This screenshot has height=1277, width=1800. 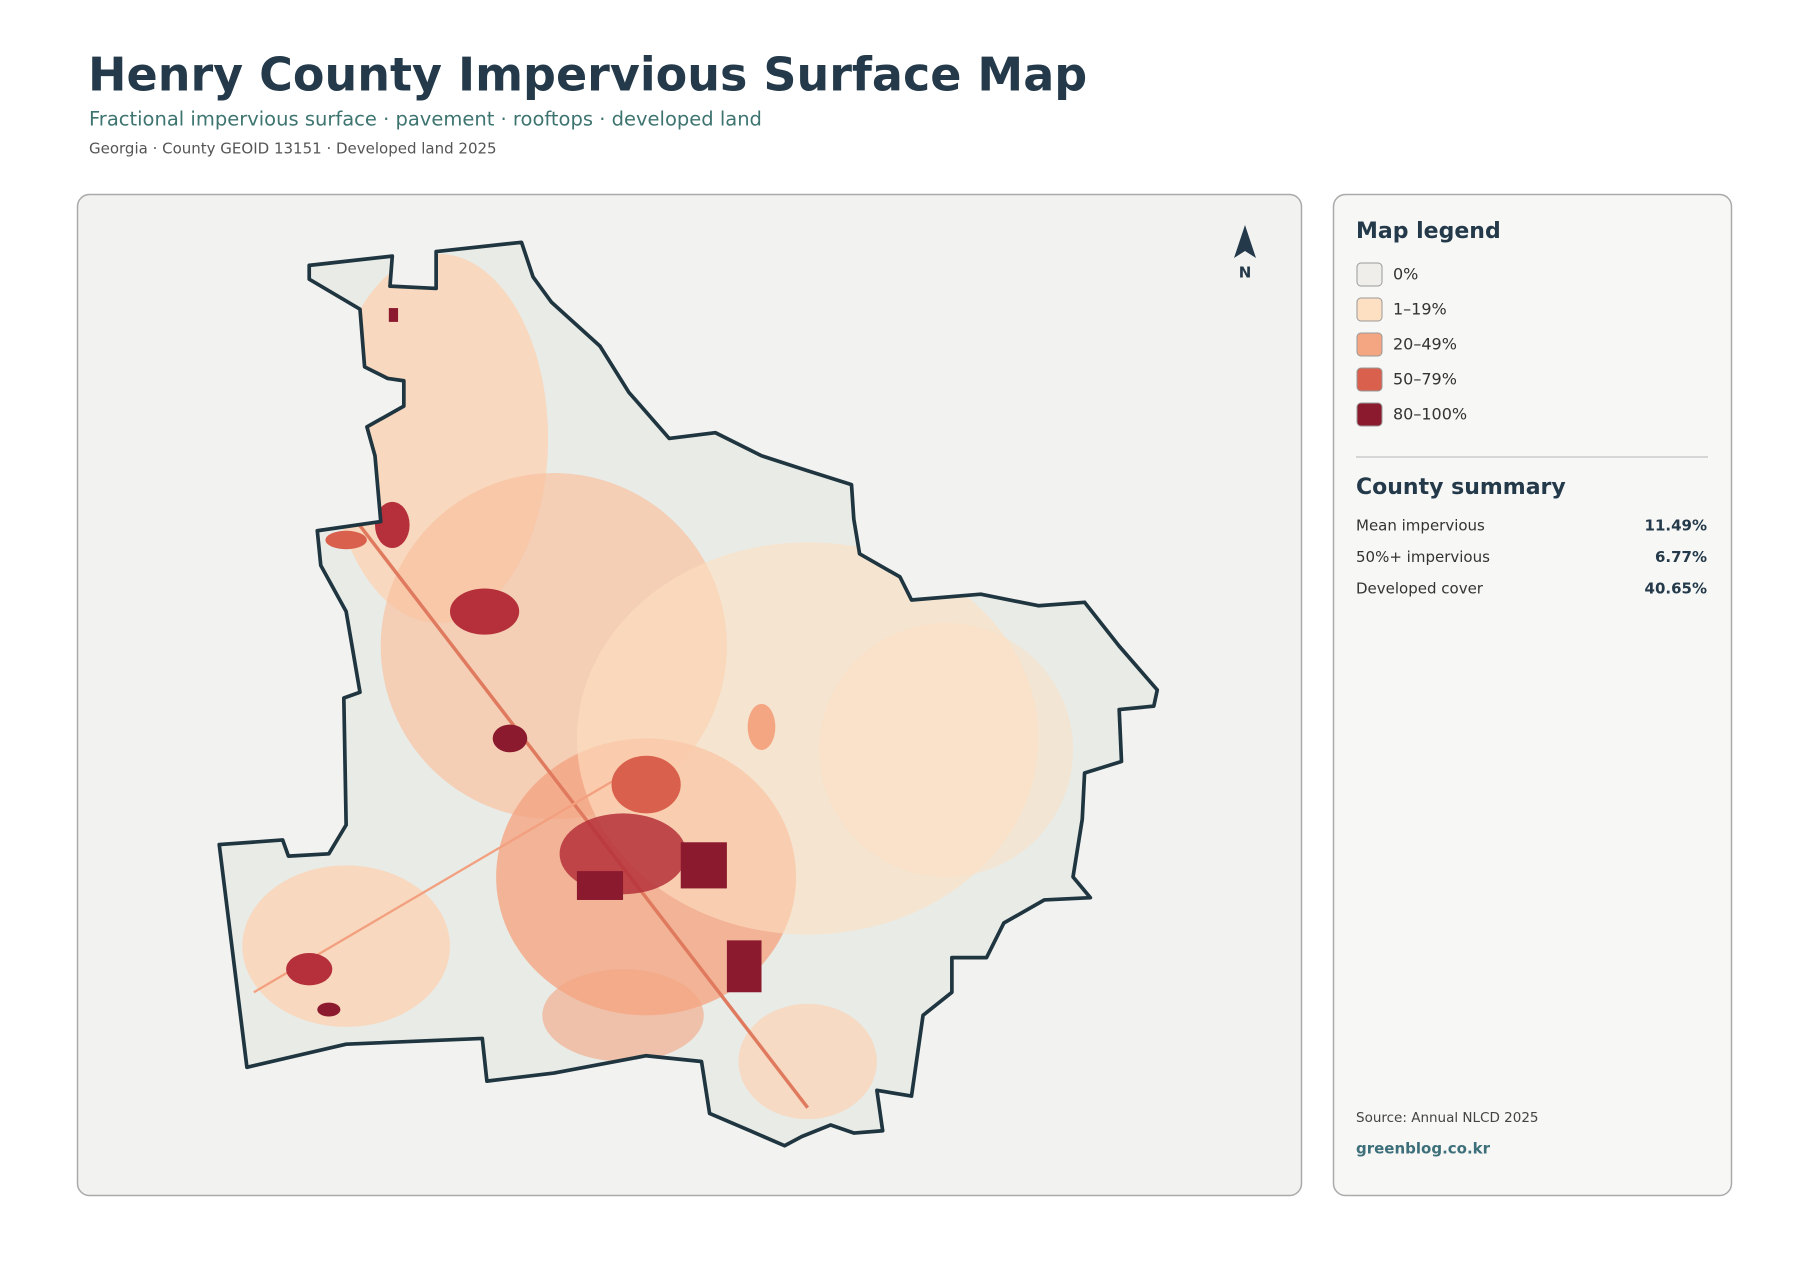 What do you see at coordinates (1245, 241) in the screenshot?
I see `north-arrow` at bounding box center [1245, 241].